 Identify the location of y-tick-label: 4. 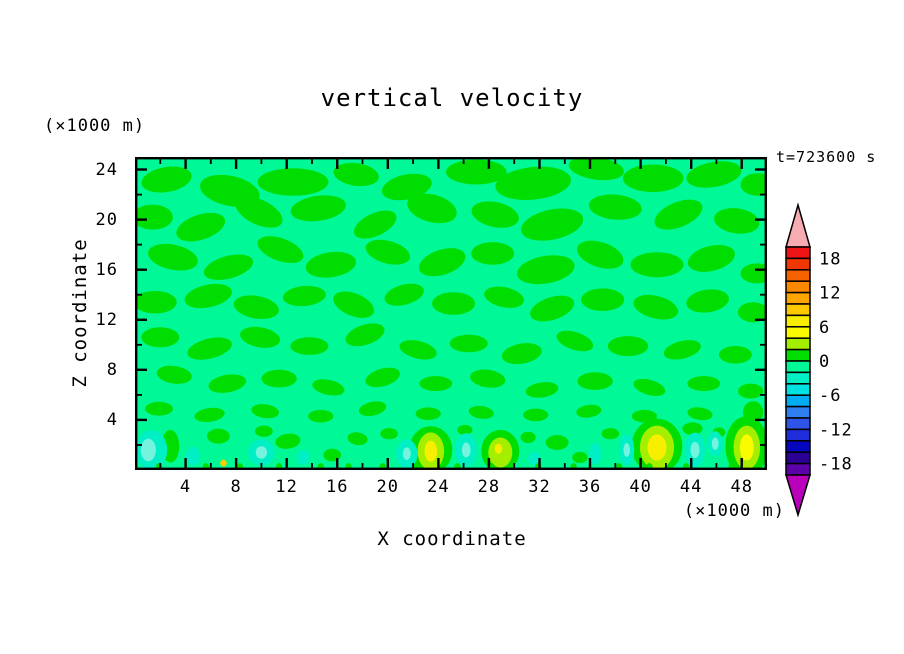
(112, 419).